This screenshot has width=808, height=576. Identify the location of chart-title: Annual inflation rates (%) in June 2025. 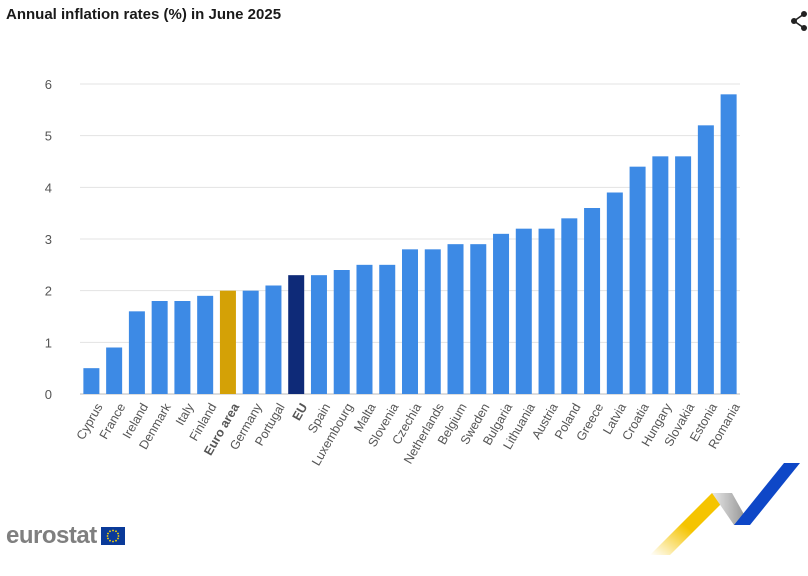
(144, 14).